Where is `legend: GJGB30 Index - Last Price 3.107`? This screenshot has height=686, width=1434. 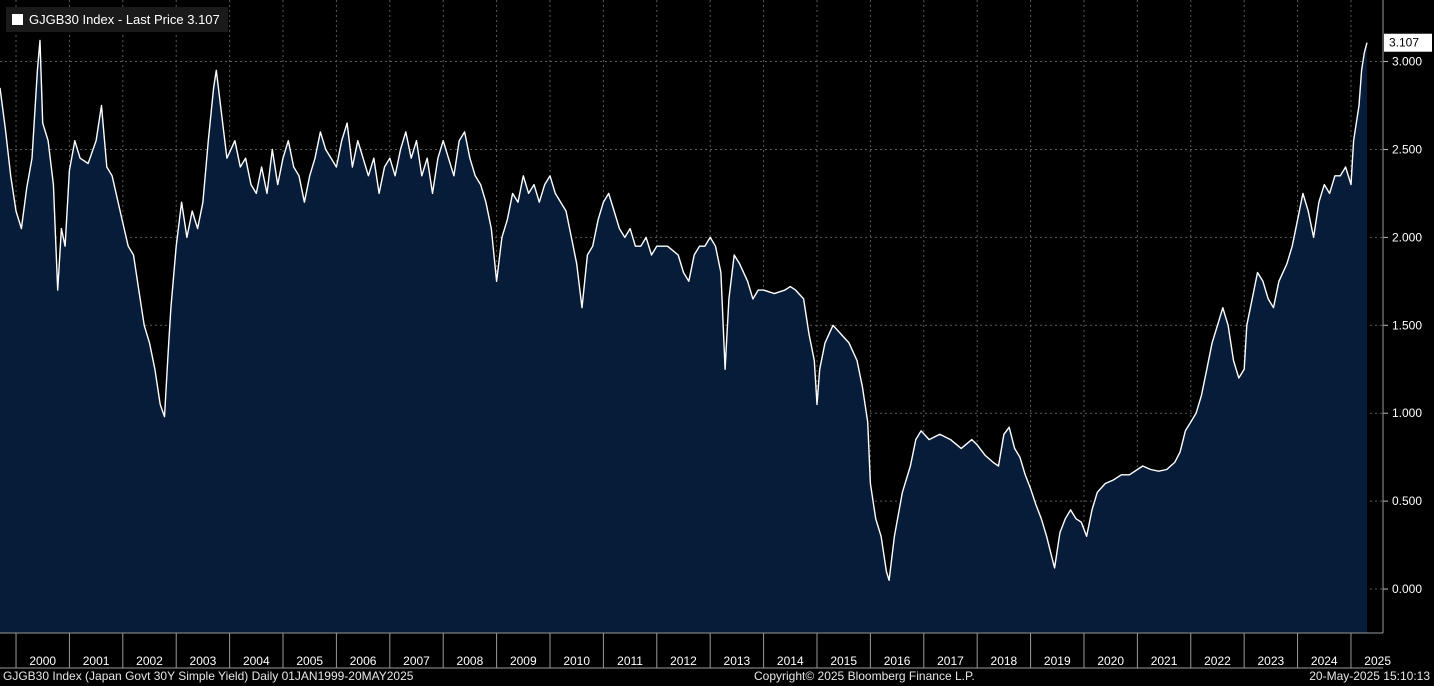 legend: GJGB30 Index - Last Price 3.107 is located at coordinates (117, 19).